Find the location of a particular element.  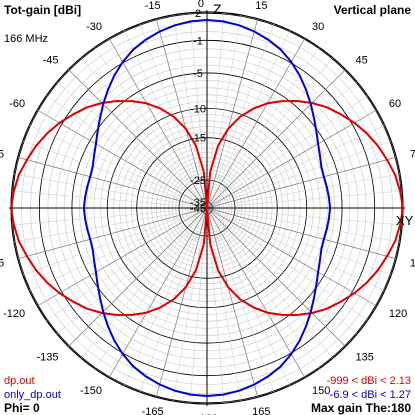

frequency-label: 166 MHz is located at coordinates (26, 39).